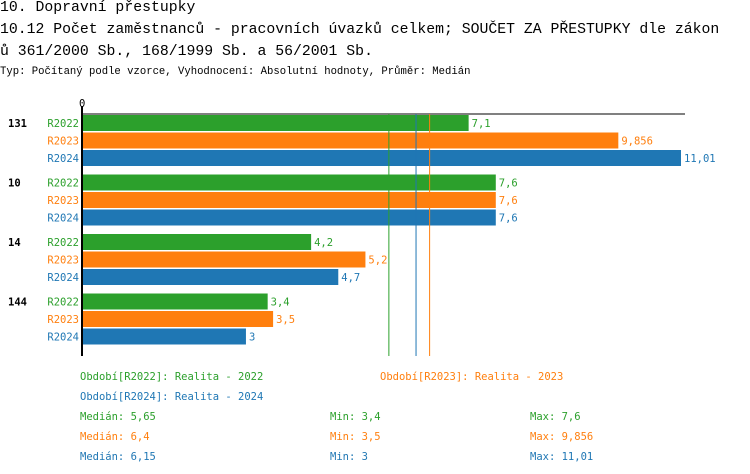  I want to click on data-label: 7,1, so click(481, 124).